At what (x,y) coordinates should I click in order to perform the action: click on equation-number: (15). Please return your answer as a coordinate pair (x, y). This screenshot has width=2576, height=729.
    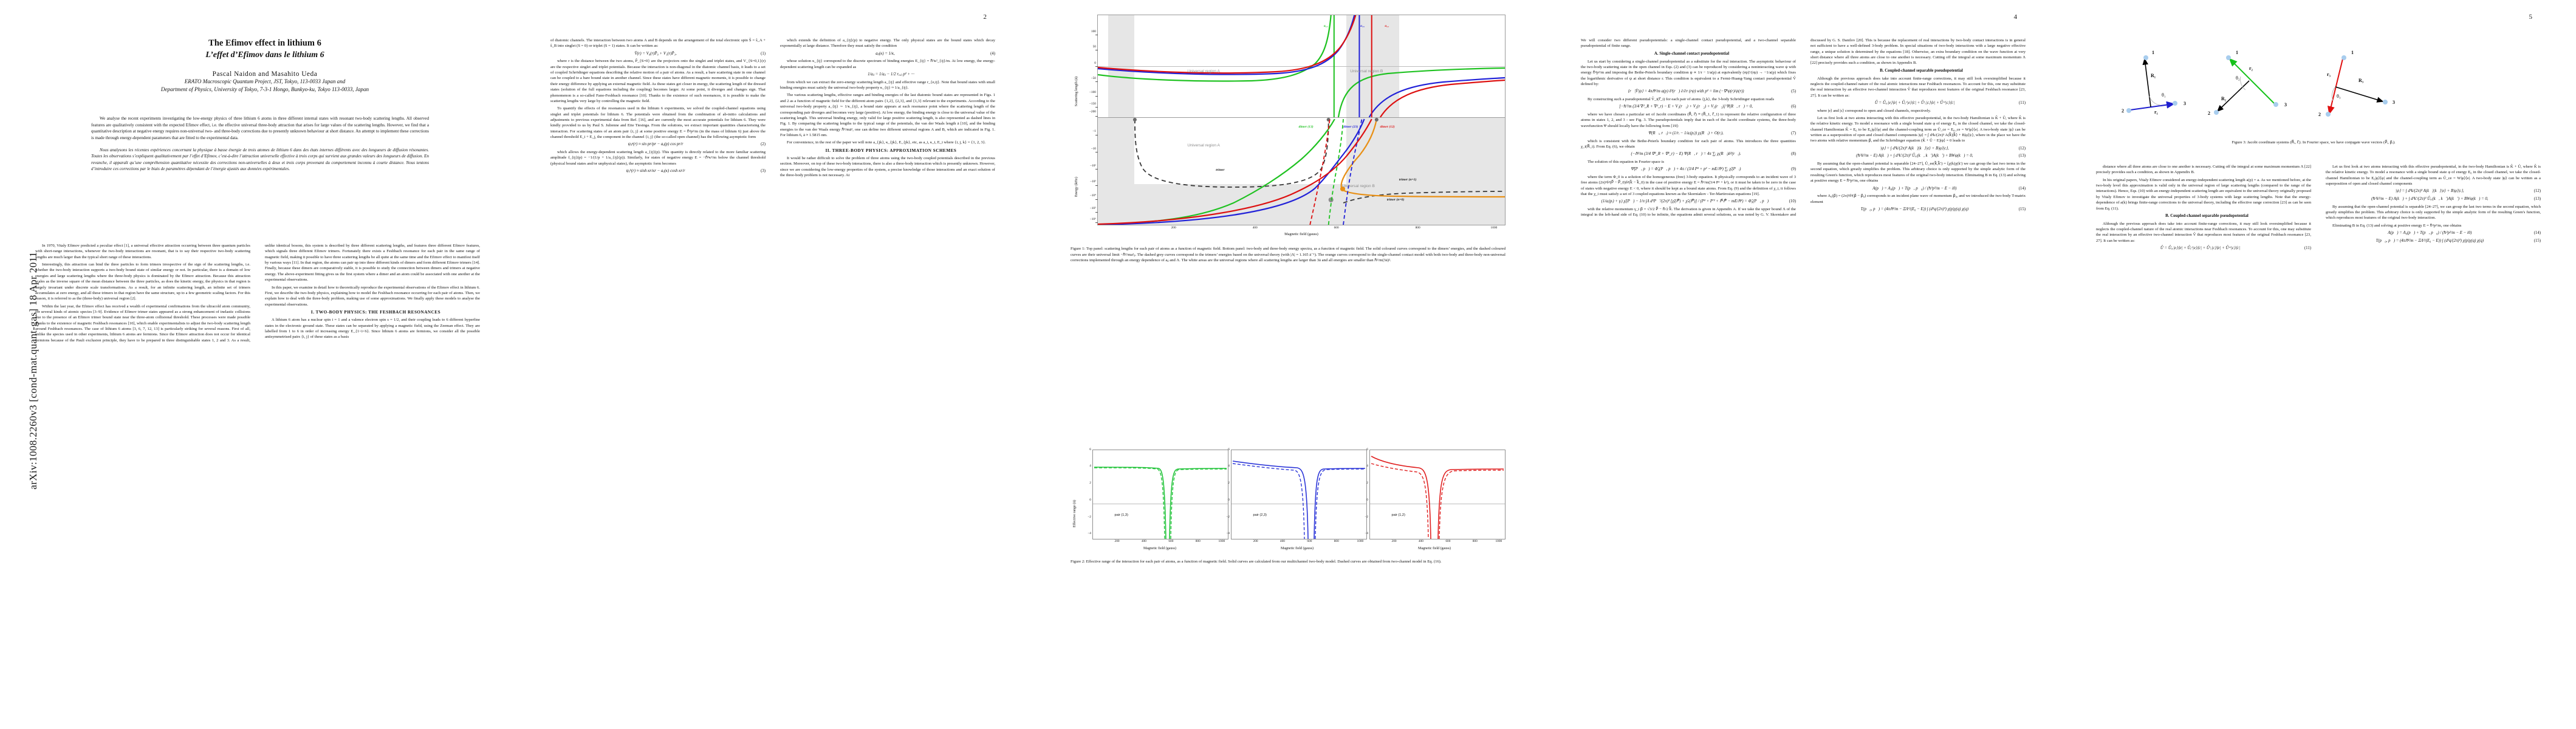
    Looking at the image, I should click on (2537, 241).